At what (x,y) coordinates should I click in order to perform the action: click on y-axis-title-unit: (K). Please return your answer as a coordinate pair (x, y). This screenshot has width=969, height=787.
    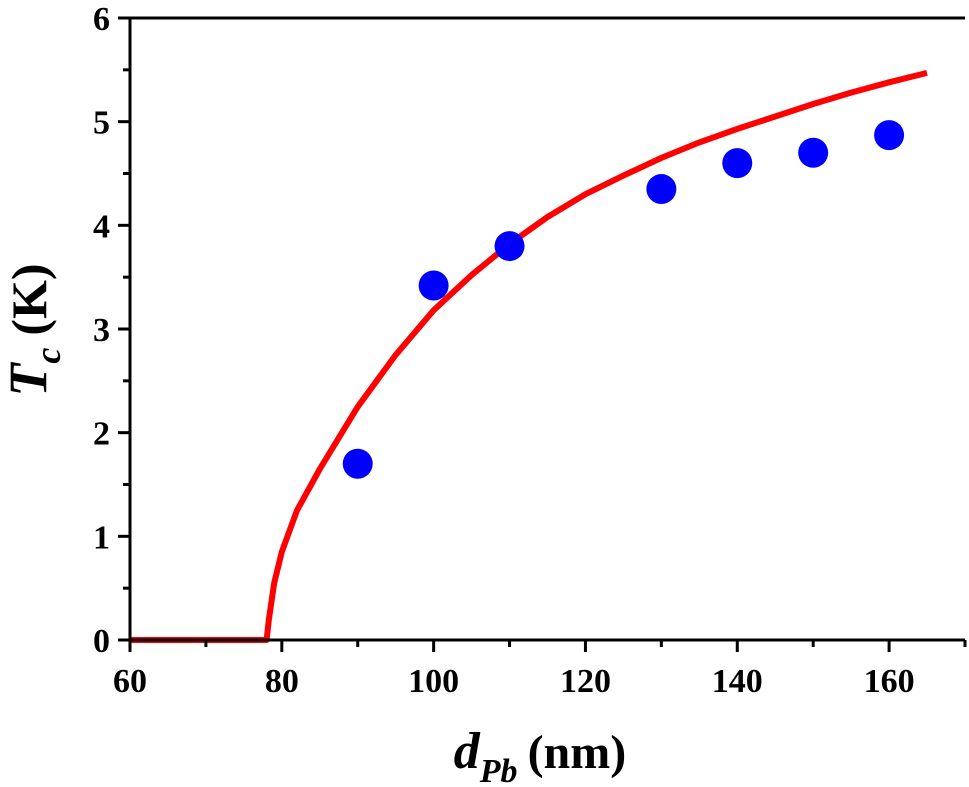
    Looking at the image, I should click on (29, 299).